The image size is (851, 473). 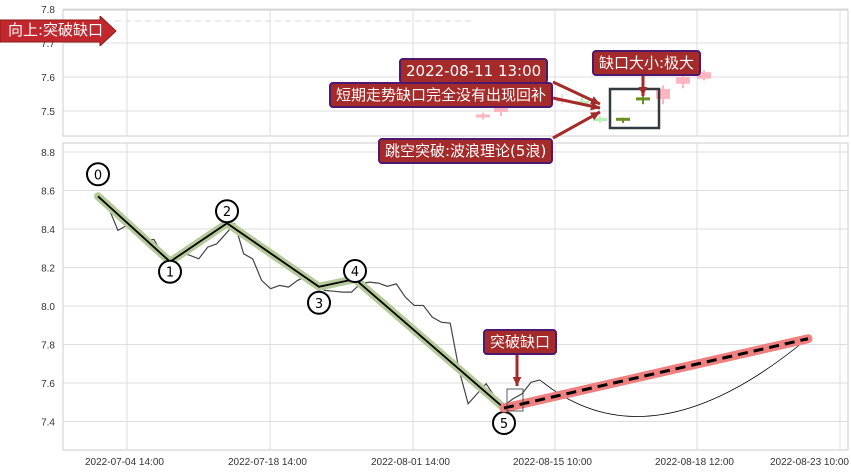 I want to click on top-y-tick: 7.8, so click(x=48, y=10).